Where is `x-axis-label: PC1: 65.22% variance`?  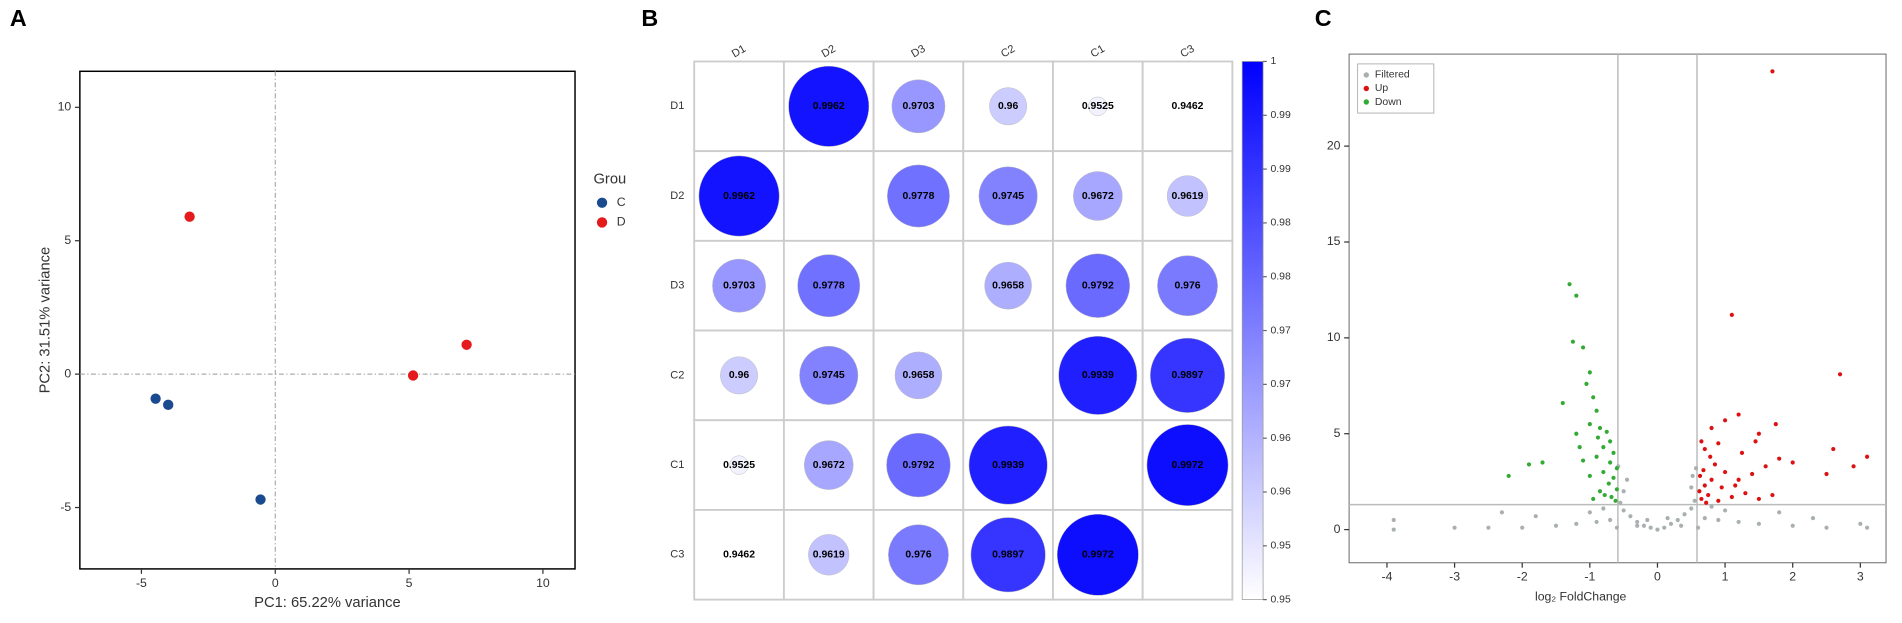
x-axis-label: PC1: 65.22% variance is located at coordinates (327, 603).